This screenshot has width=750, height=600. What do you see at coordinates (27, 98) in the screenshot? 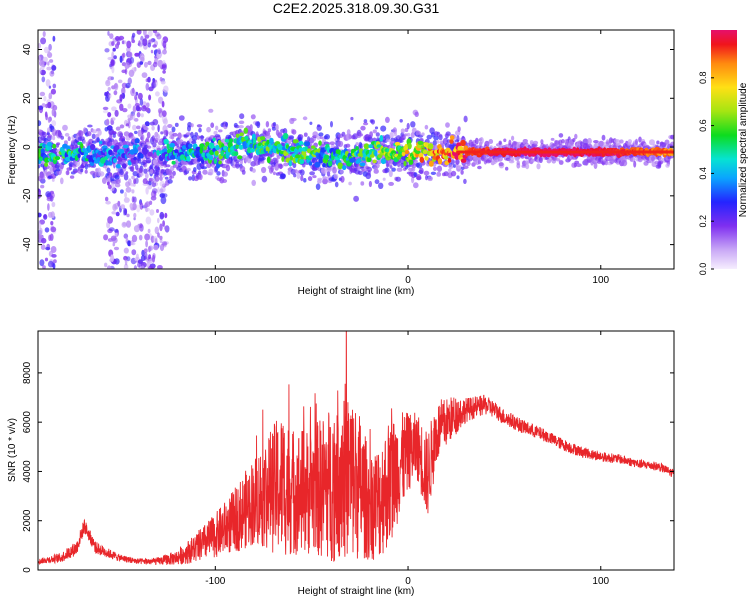
I see `y-tick-label: 20` at bounding box center [27, 98].